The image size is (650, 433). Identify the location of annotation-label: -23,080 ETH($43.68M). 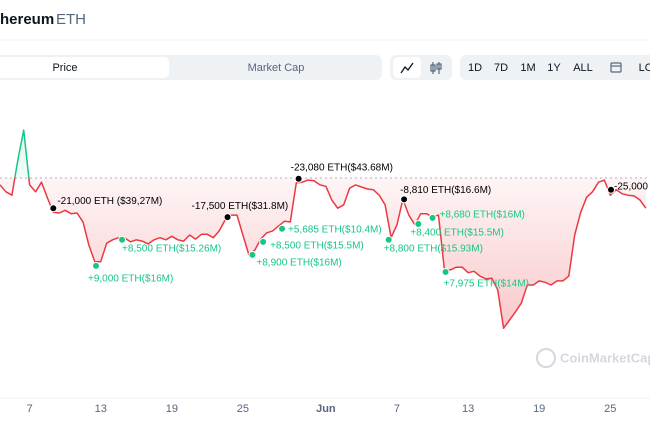
(342, 167).